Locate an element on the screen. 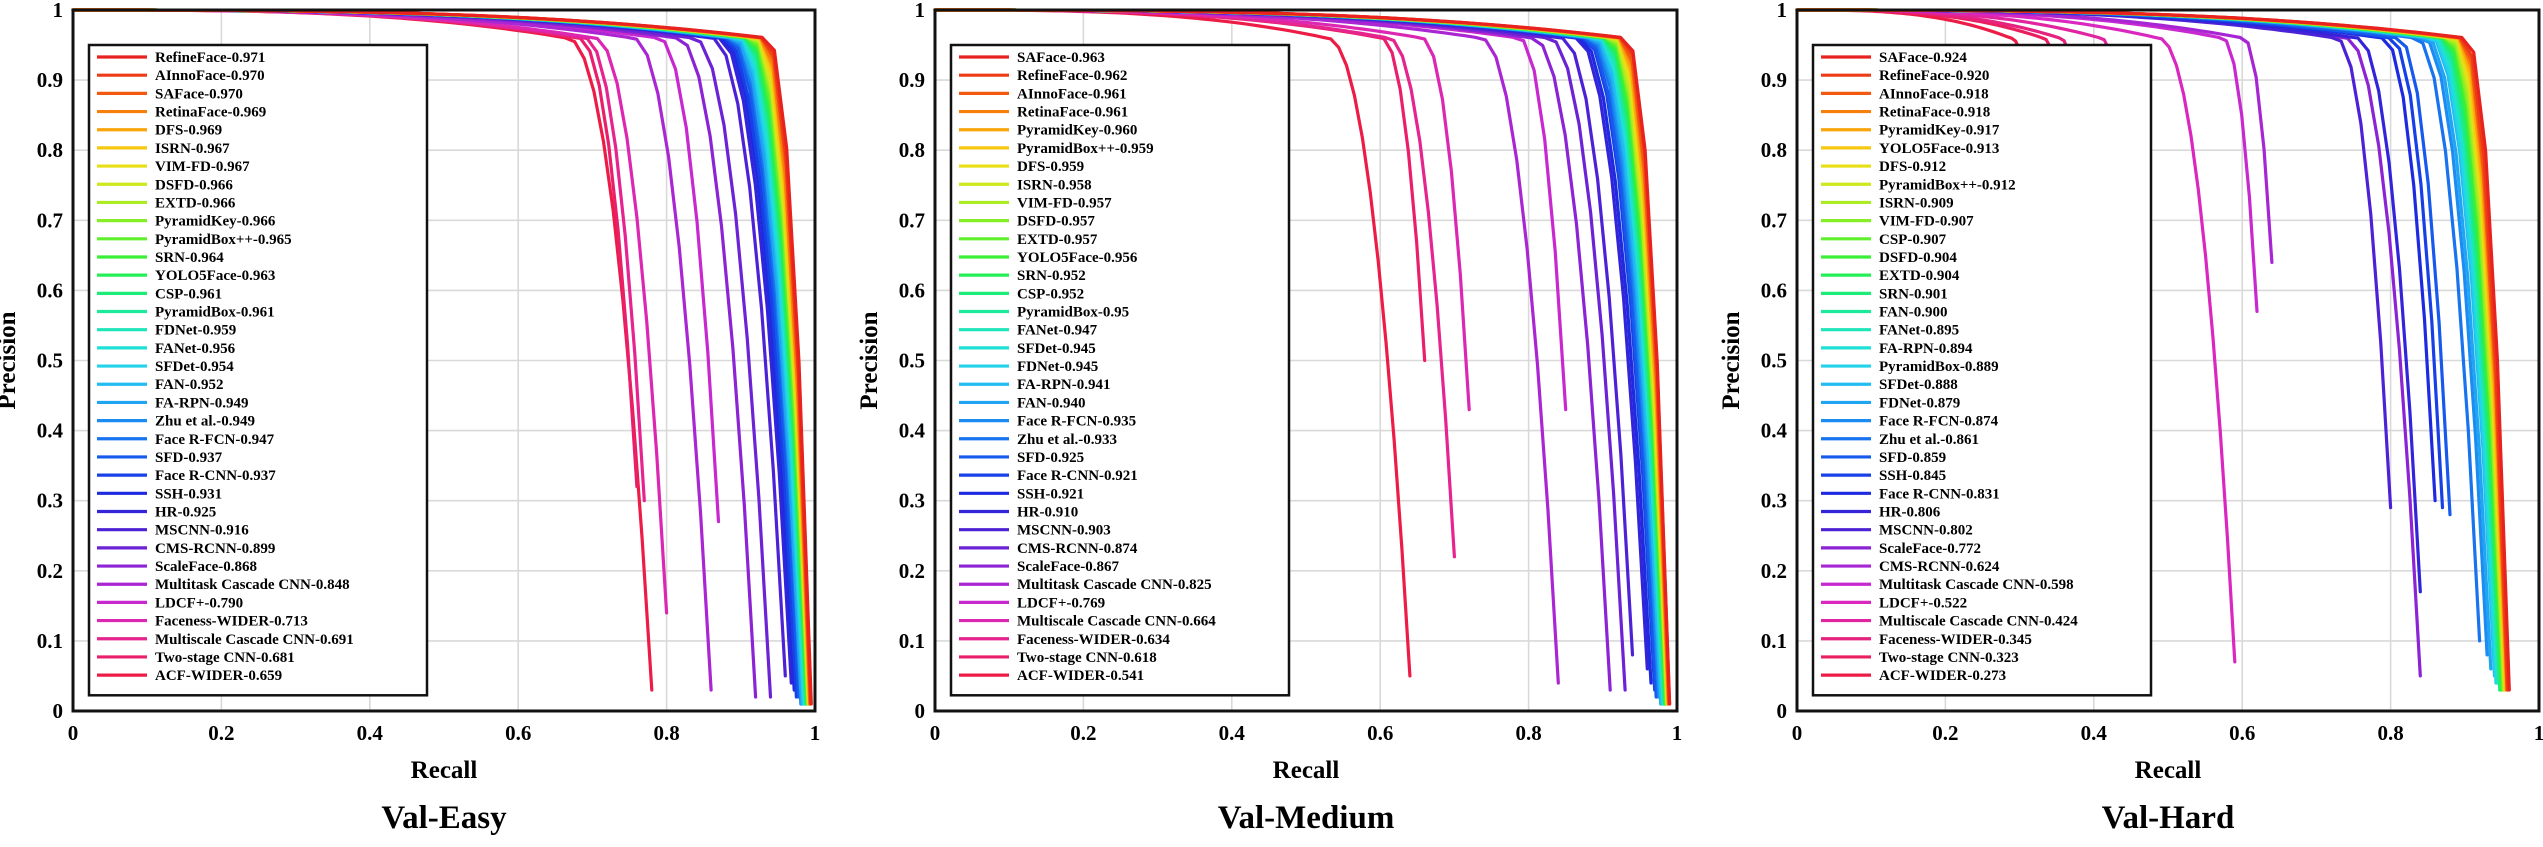 This screenshot has width=2543, height=847. y-tick-label: 0.9 is located at coordinates (1774, 80).